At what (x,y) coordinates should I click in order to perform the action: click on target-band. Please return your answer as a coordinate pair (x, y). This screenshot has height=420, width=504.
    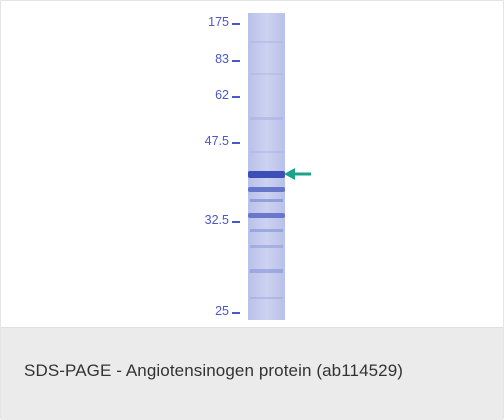
    Looking at the image, I should click on (266, 174).